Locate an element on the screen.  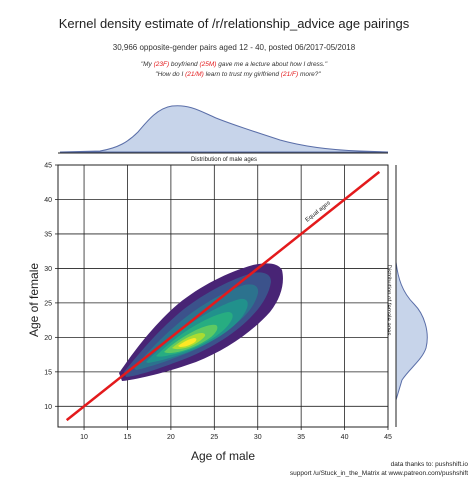
x-tick-label: 25 is located at coordinates (214, 437).